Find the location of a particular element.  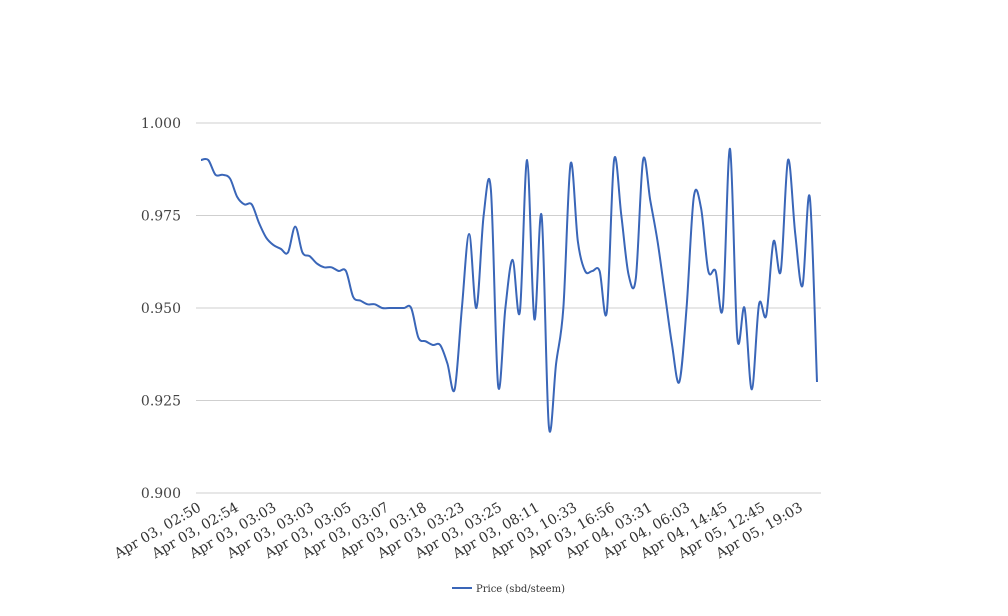

y-tick-label: 0.925 is located at coordinates (161, 402).